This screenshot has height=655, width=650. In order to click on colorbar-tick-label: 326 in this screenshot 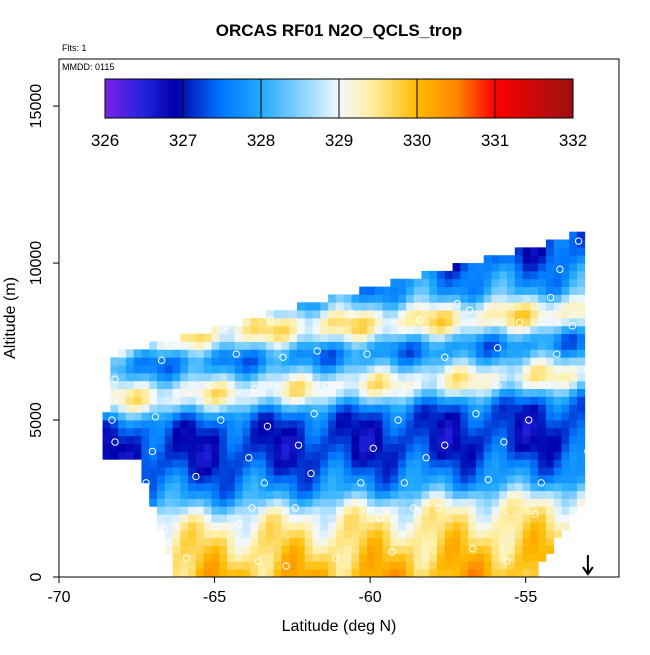, I will do `click(105, 140)`.